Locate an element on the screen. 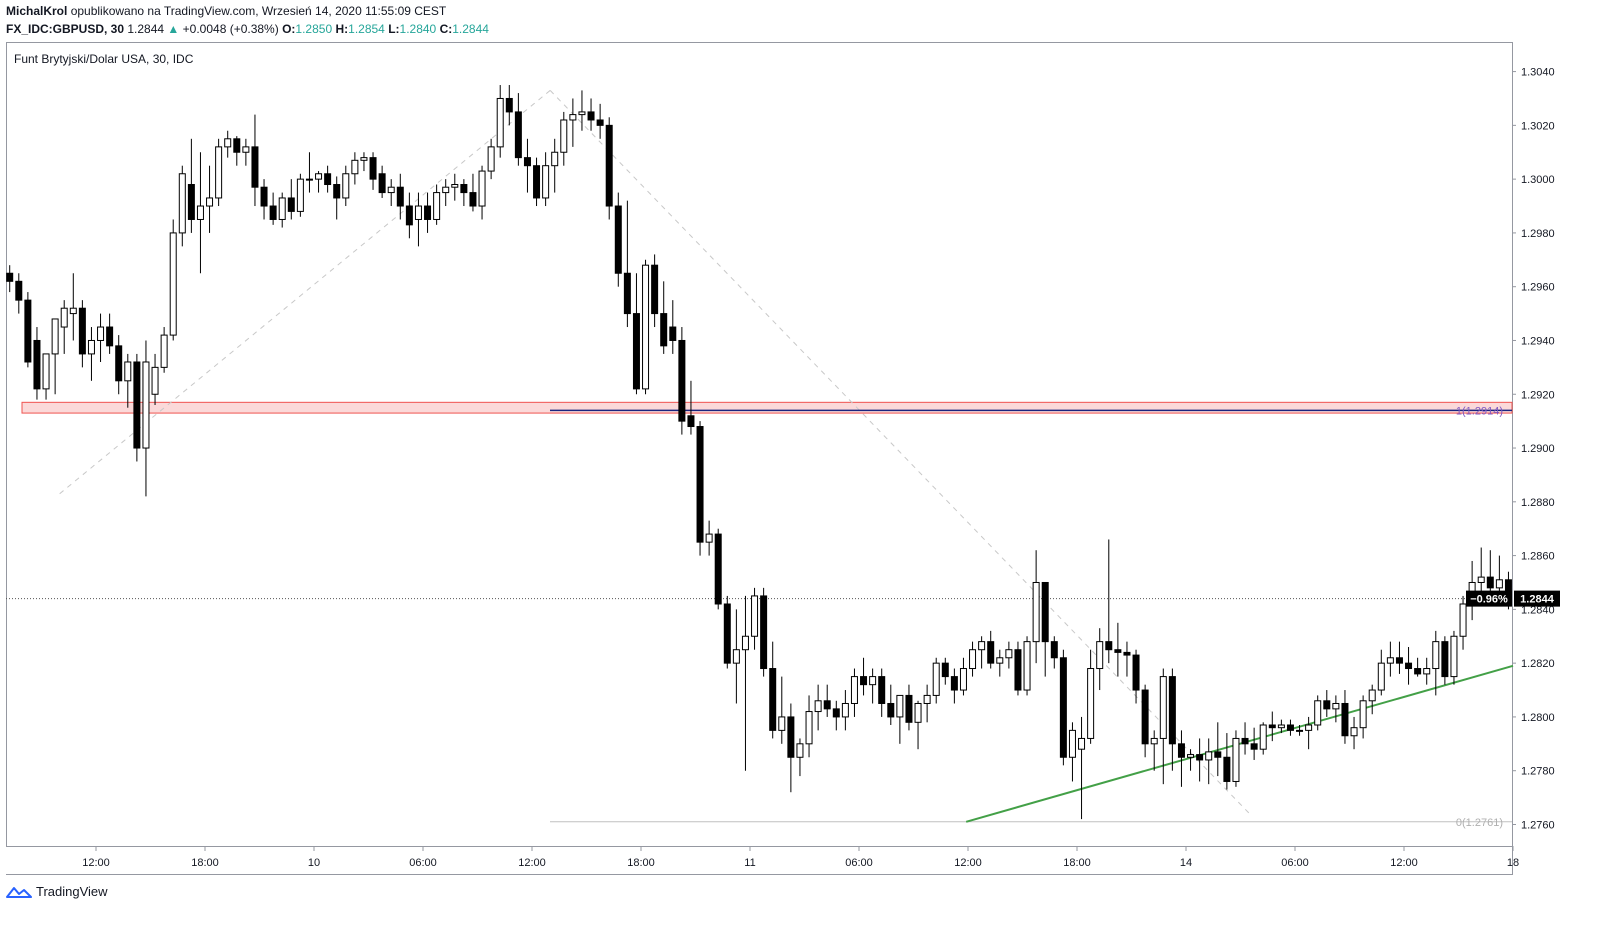  y-tick-label: 1.2880 is located at coordinates (1538, 503).